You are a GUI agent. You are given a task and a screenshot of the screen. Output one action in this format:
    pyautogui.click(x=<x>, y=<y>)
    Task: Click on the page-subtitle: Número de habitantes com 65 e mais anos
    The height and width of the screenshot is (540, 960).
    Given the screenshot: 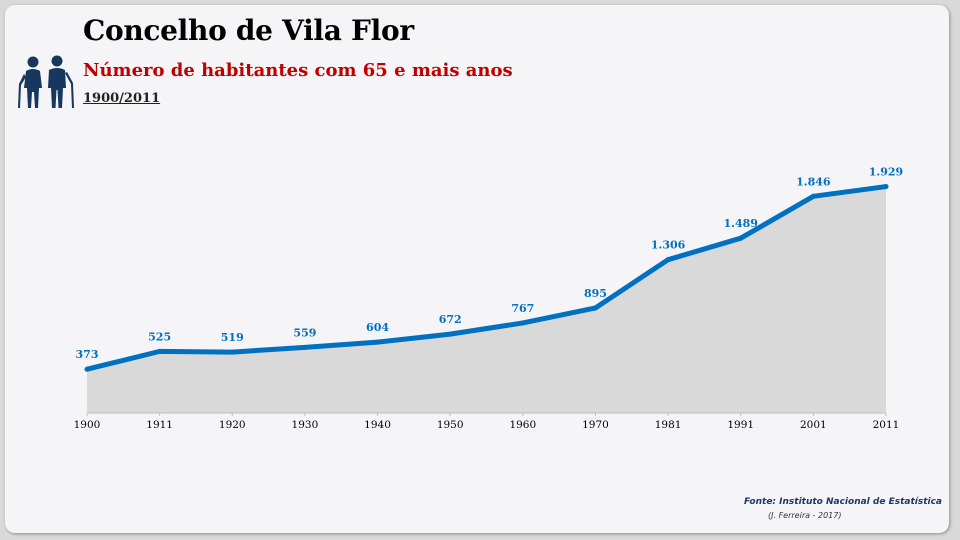 What is the action you would take?
    pyautogui.click(x=298, y=70)
    